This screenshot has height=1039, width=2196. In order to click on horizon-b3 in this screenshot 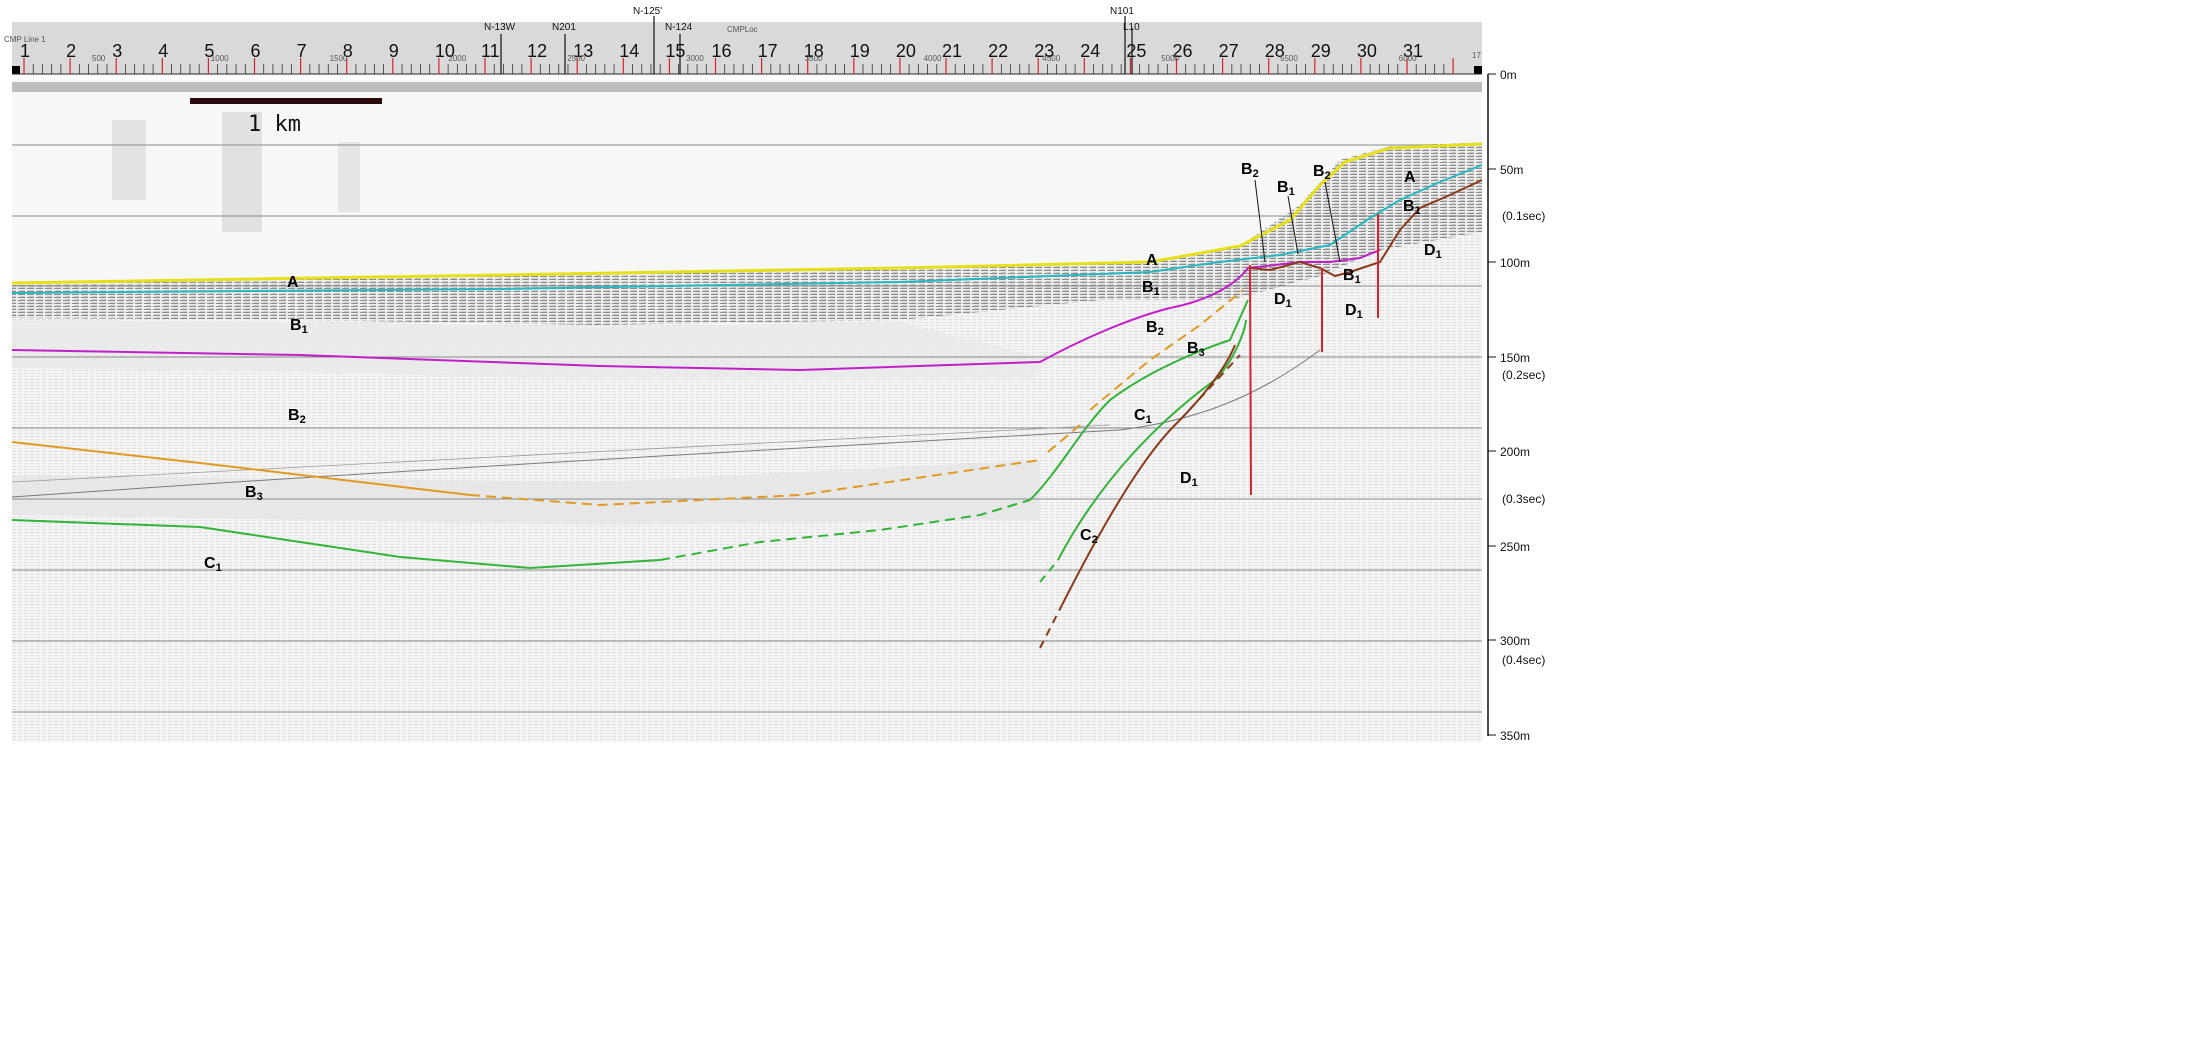, I will do `click(241, 468)`.